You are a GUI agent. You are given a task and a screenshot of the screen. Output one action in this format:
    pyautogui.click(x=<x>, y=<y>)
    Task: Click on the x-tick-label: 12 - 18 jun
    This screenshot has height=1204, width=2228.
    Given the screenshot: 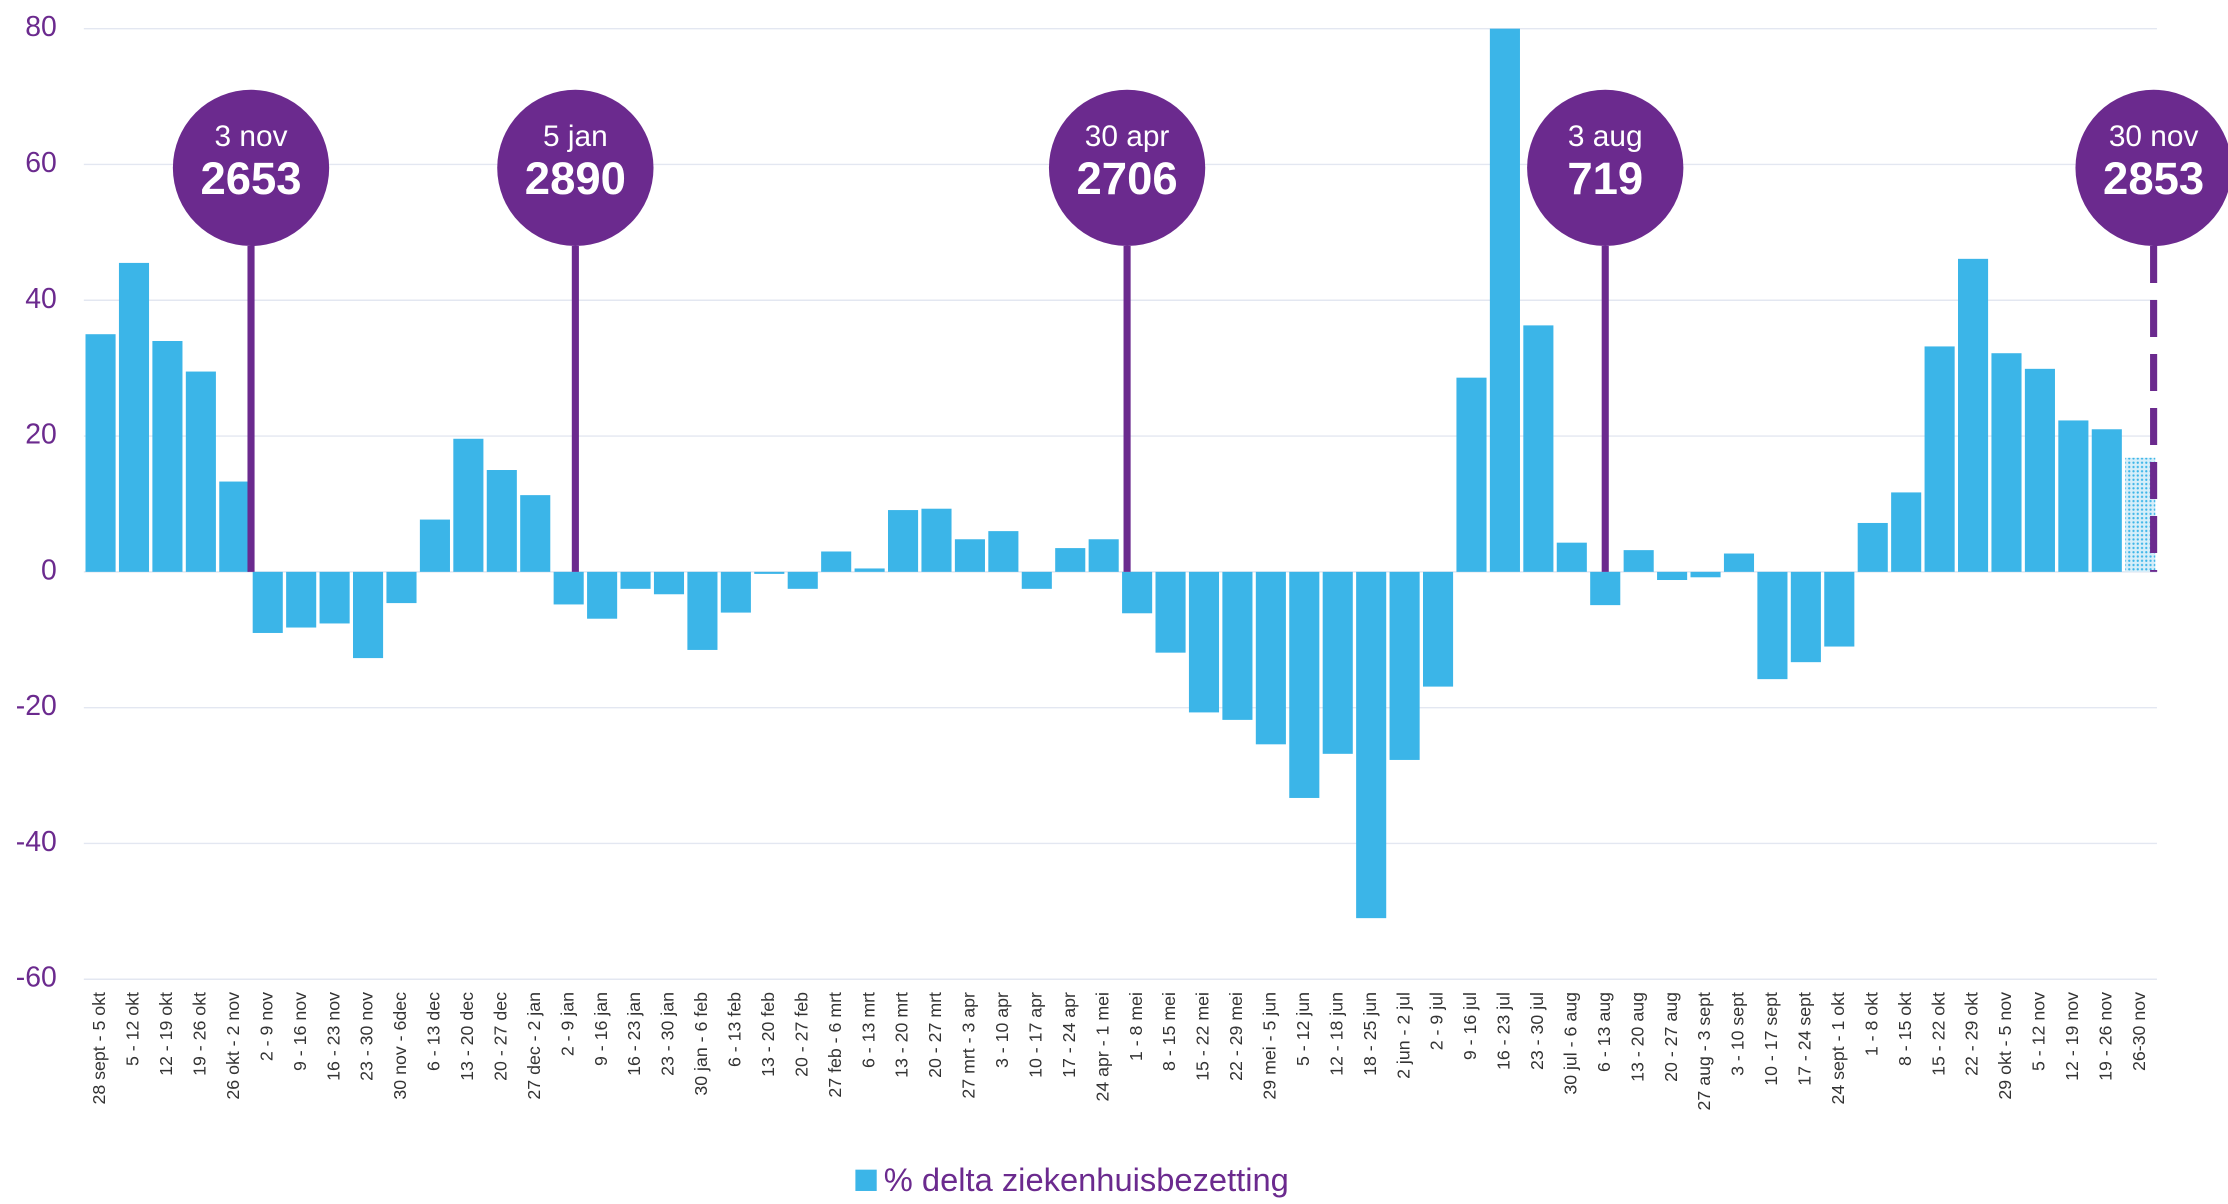 What is the action you would take?
    pyautogui.click(x=1336, y=1034)
    